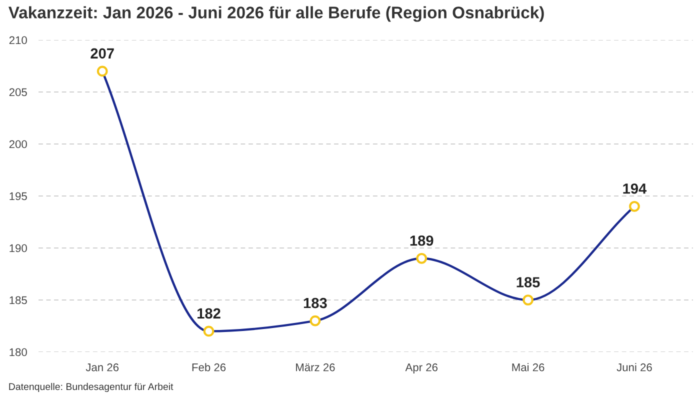 Image resolution: width=700 pixels, height=400 pixels. What do you see at coordinates (18, 92) in the screenshot?
I see `y-tick-label: 205` at bounding box center [18, 92].